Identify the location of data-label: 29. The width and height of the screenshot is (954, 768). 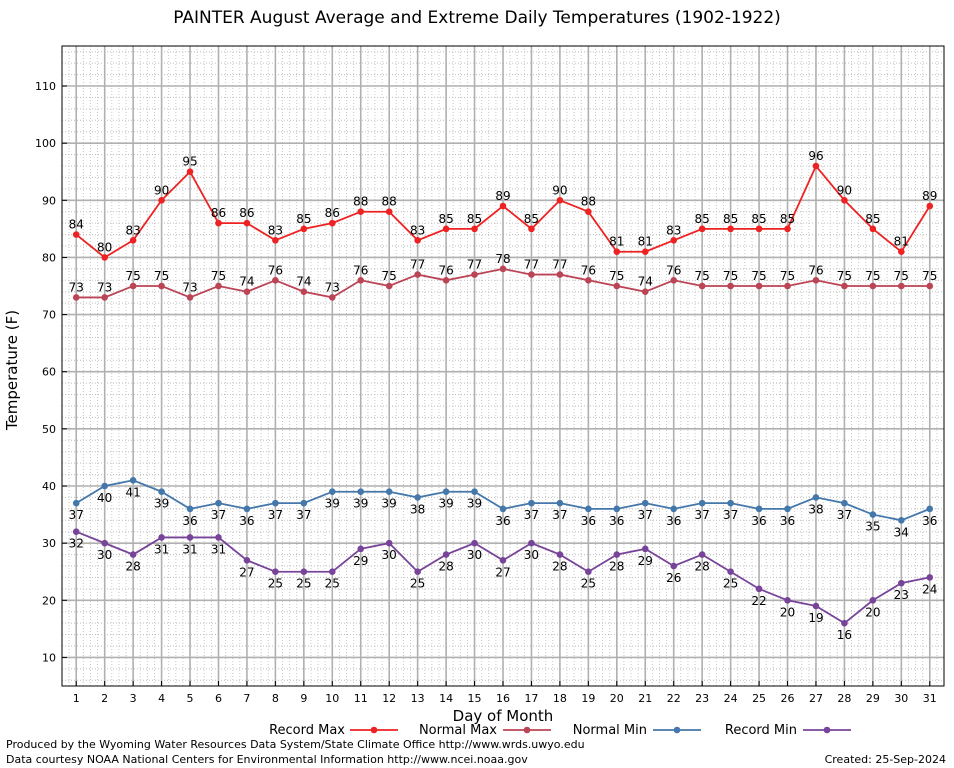
(360, 561).